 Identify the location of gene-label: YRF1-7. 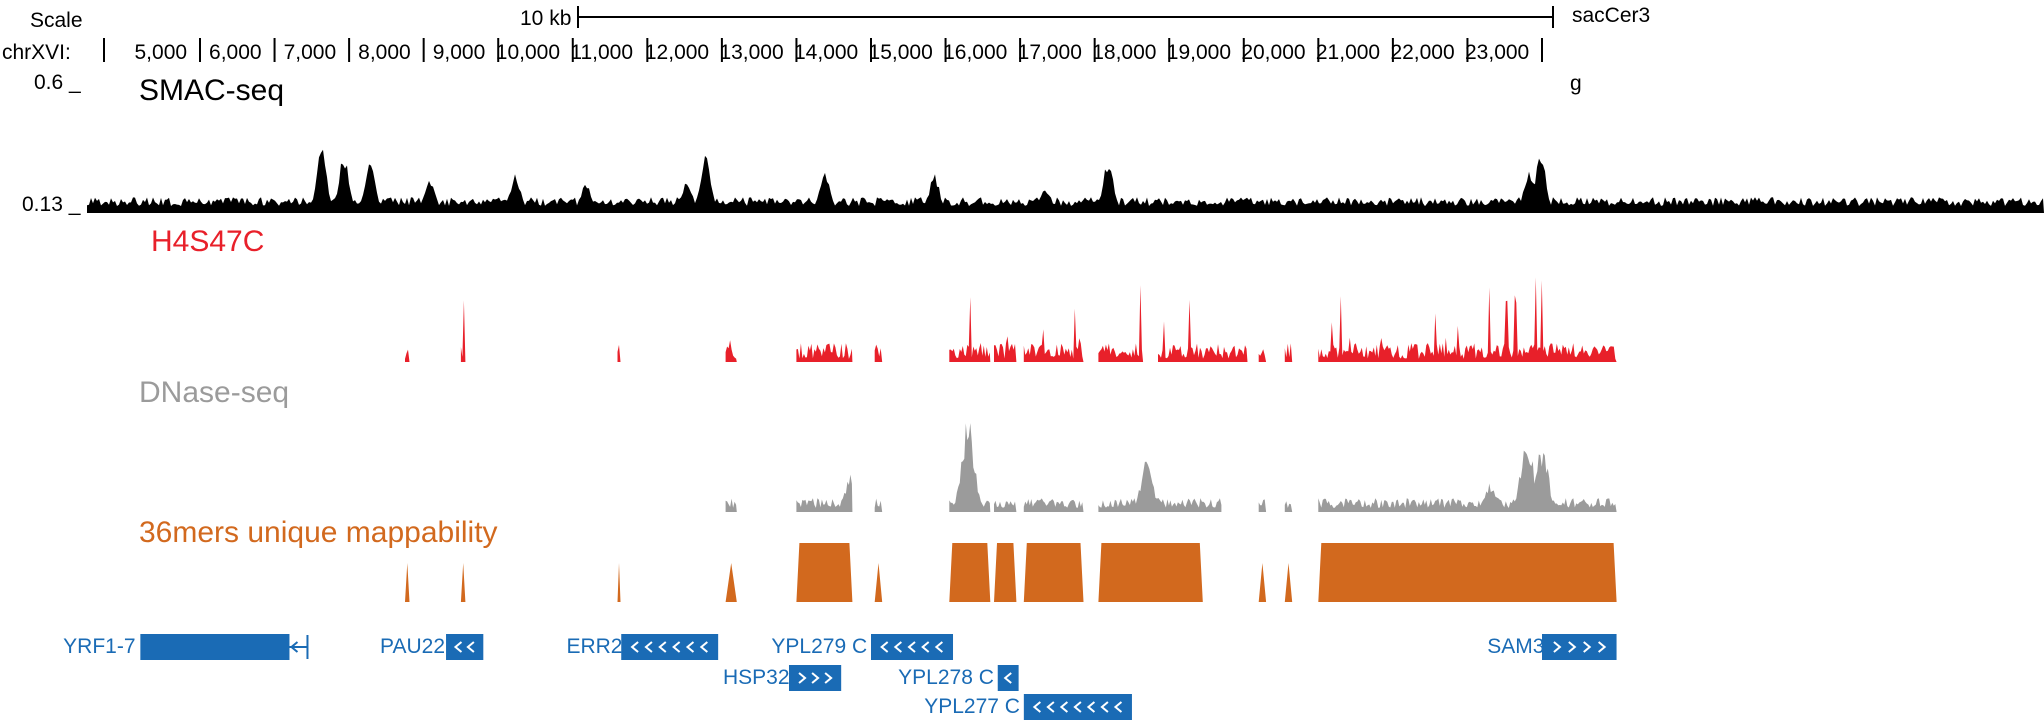
(99, 646).